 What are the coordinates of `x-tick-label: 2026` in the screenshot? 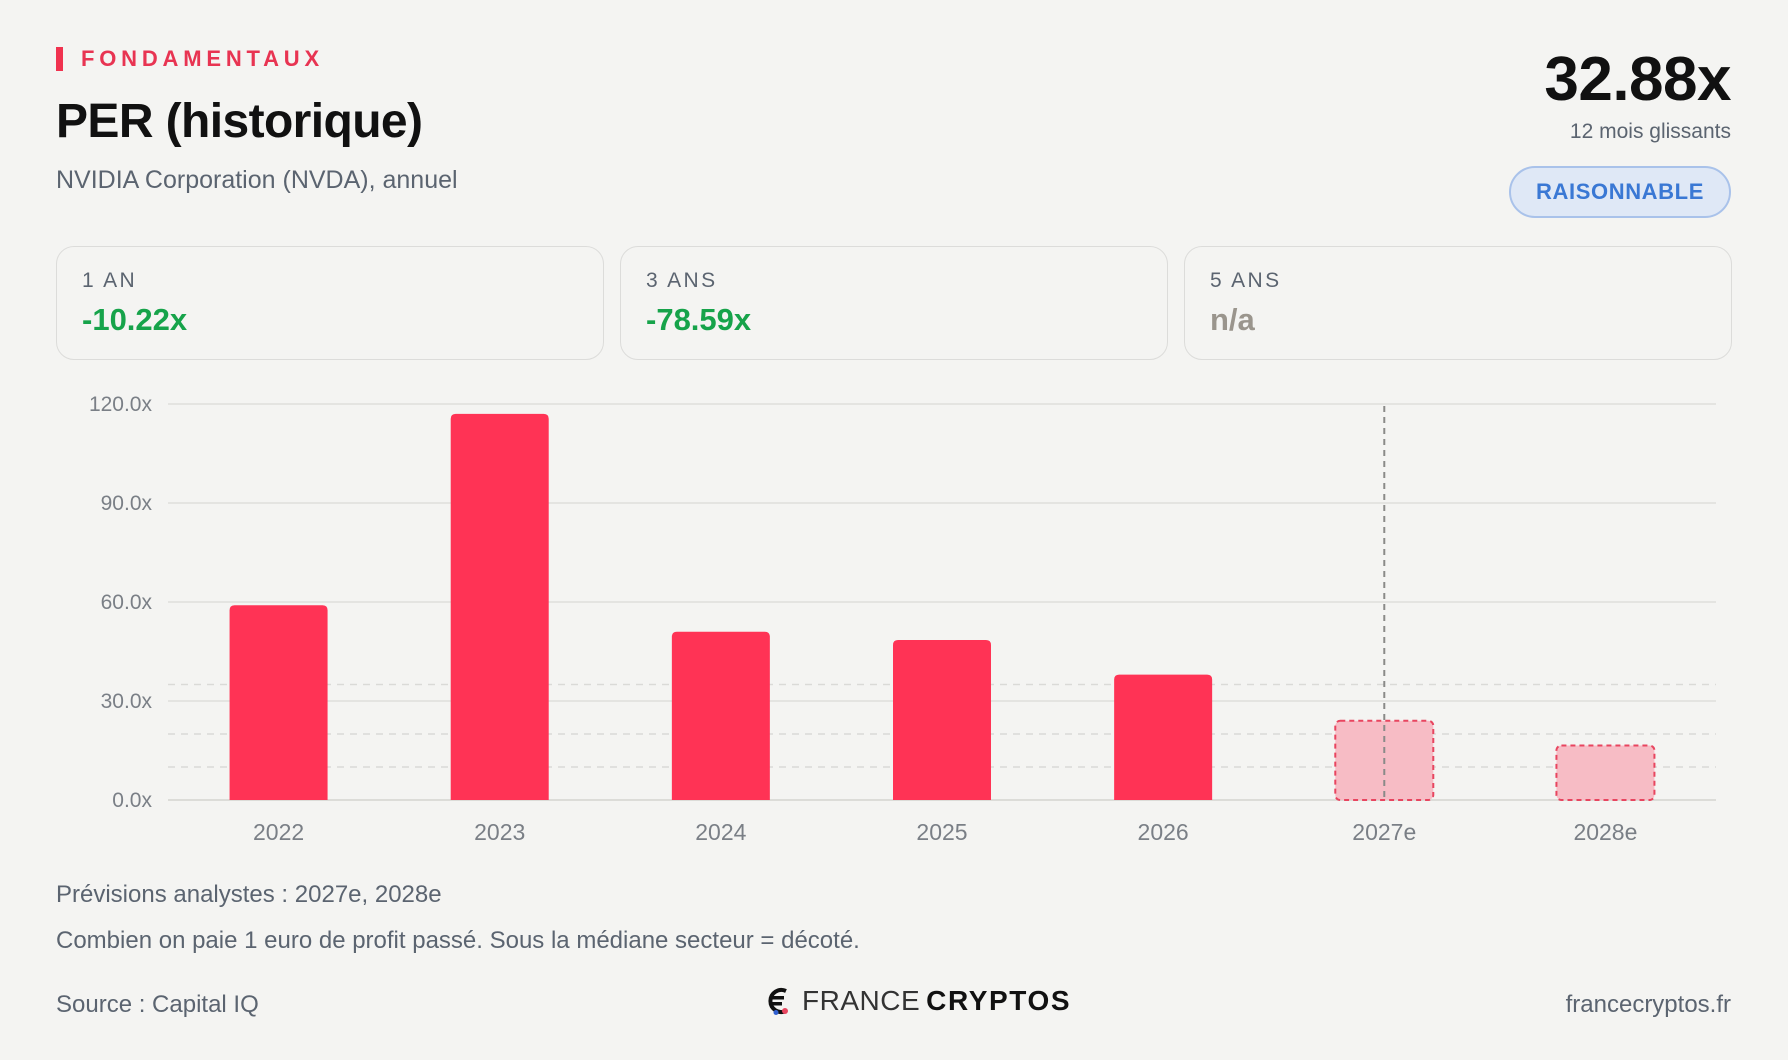 It's located at (1163, 832).